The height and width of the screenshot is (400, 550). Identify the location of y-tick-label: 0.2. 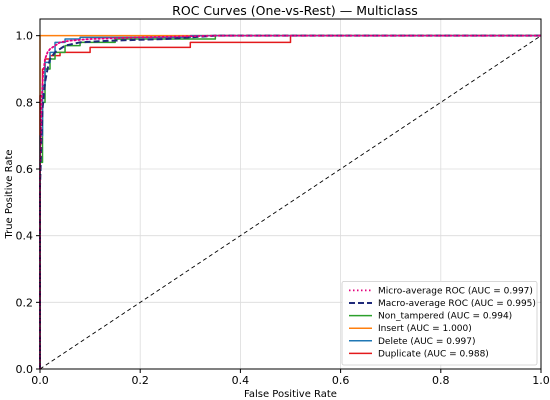
(25, 302).